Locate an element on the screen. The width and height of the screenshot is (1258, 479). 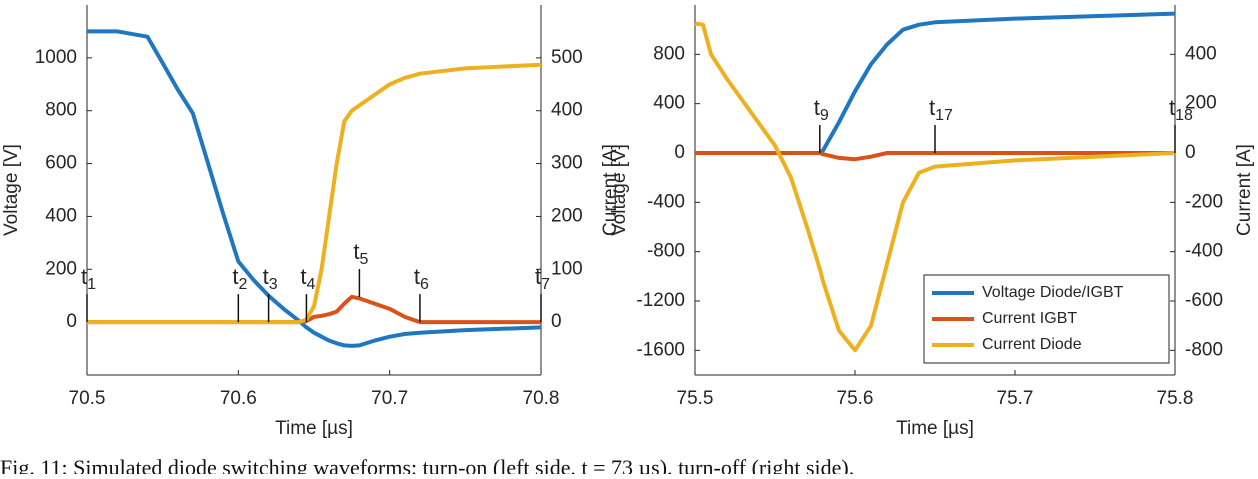
y-tick-label: 600 is located at coordinates (61, 163).